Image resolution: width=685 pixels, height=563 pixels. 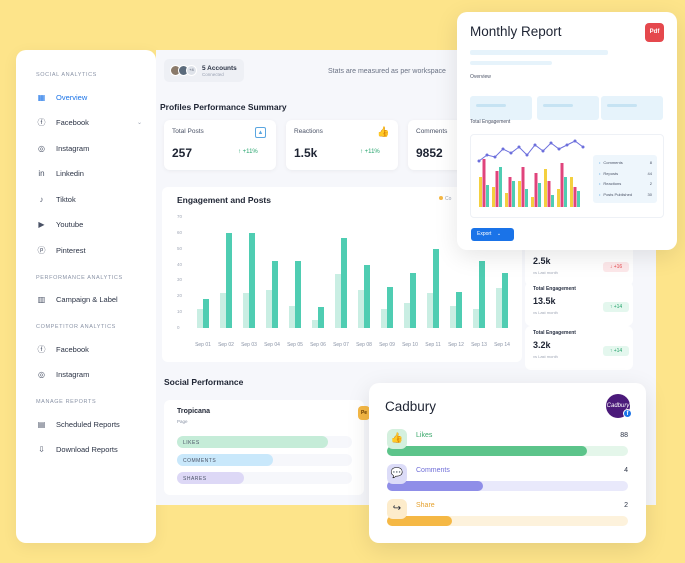 I want to click on sidebar-item-overview: ▦ Overview, so click(x=96, y=97).